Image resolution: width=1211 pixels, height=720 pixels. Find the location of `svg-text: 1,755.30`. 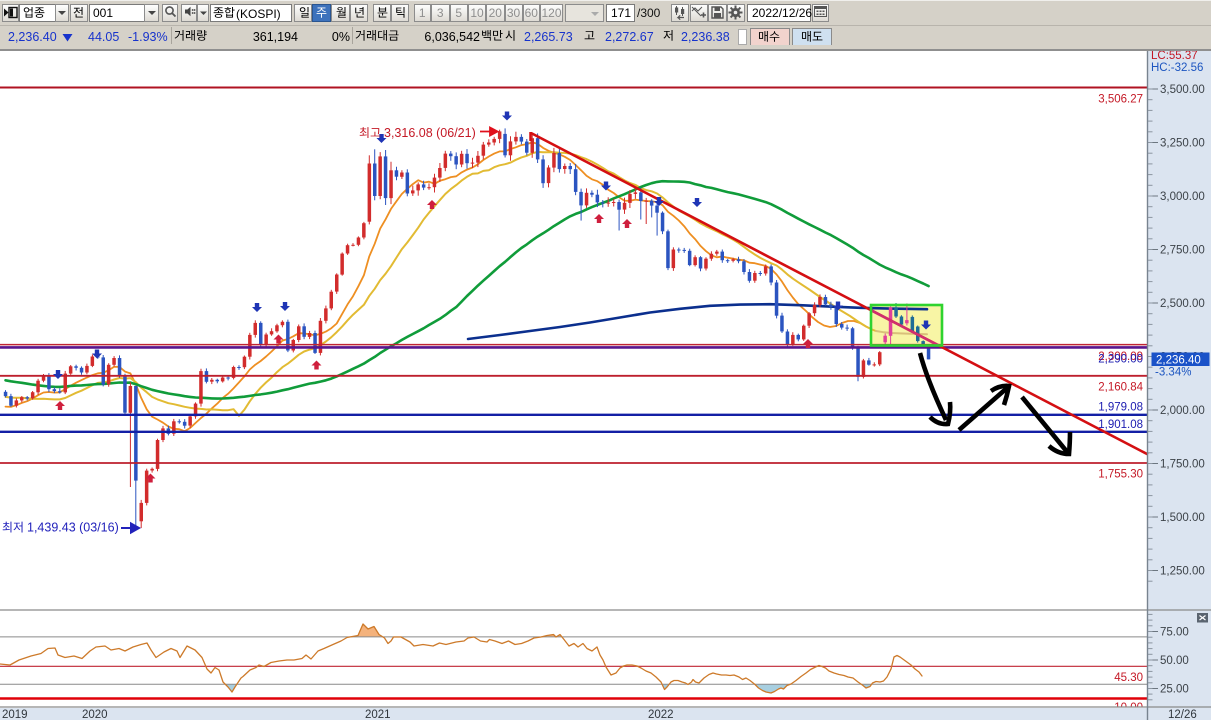

svg-text: 1,755.30 is located at coordinates (1120, 475).